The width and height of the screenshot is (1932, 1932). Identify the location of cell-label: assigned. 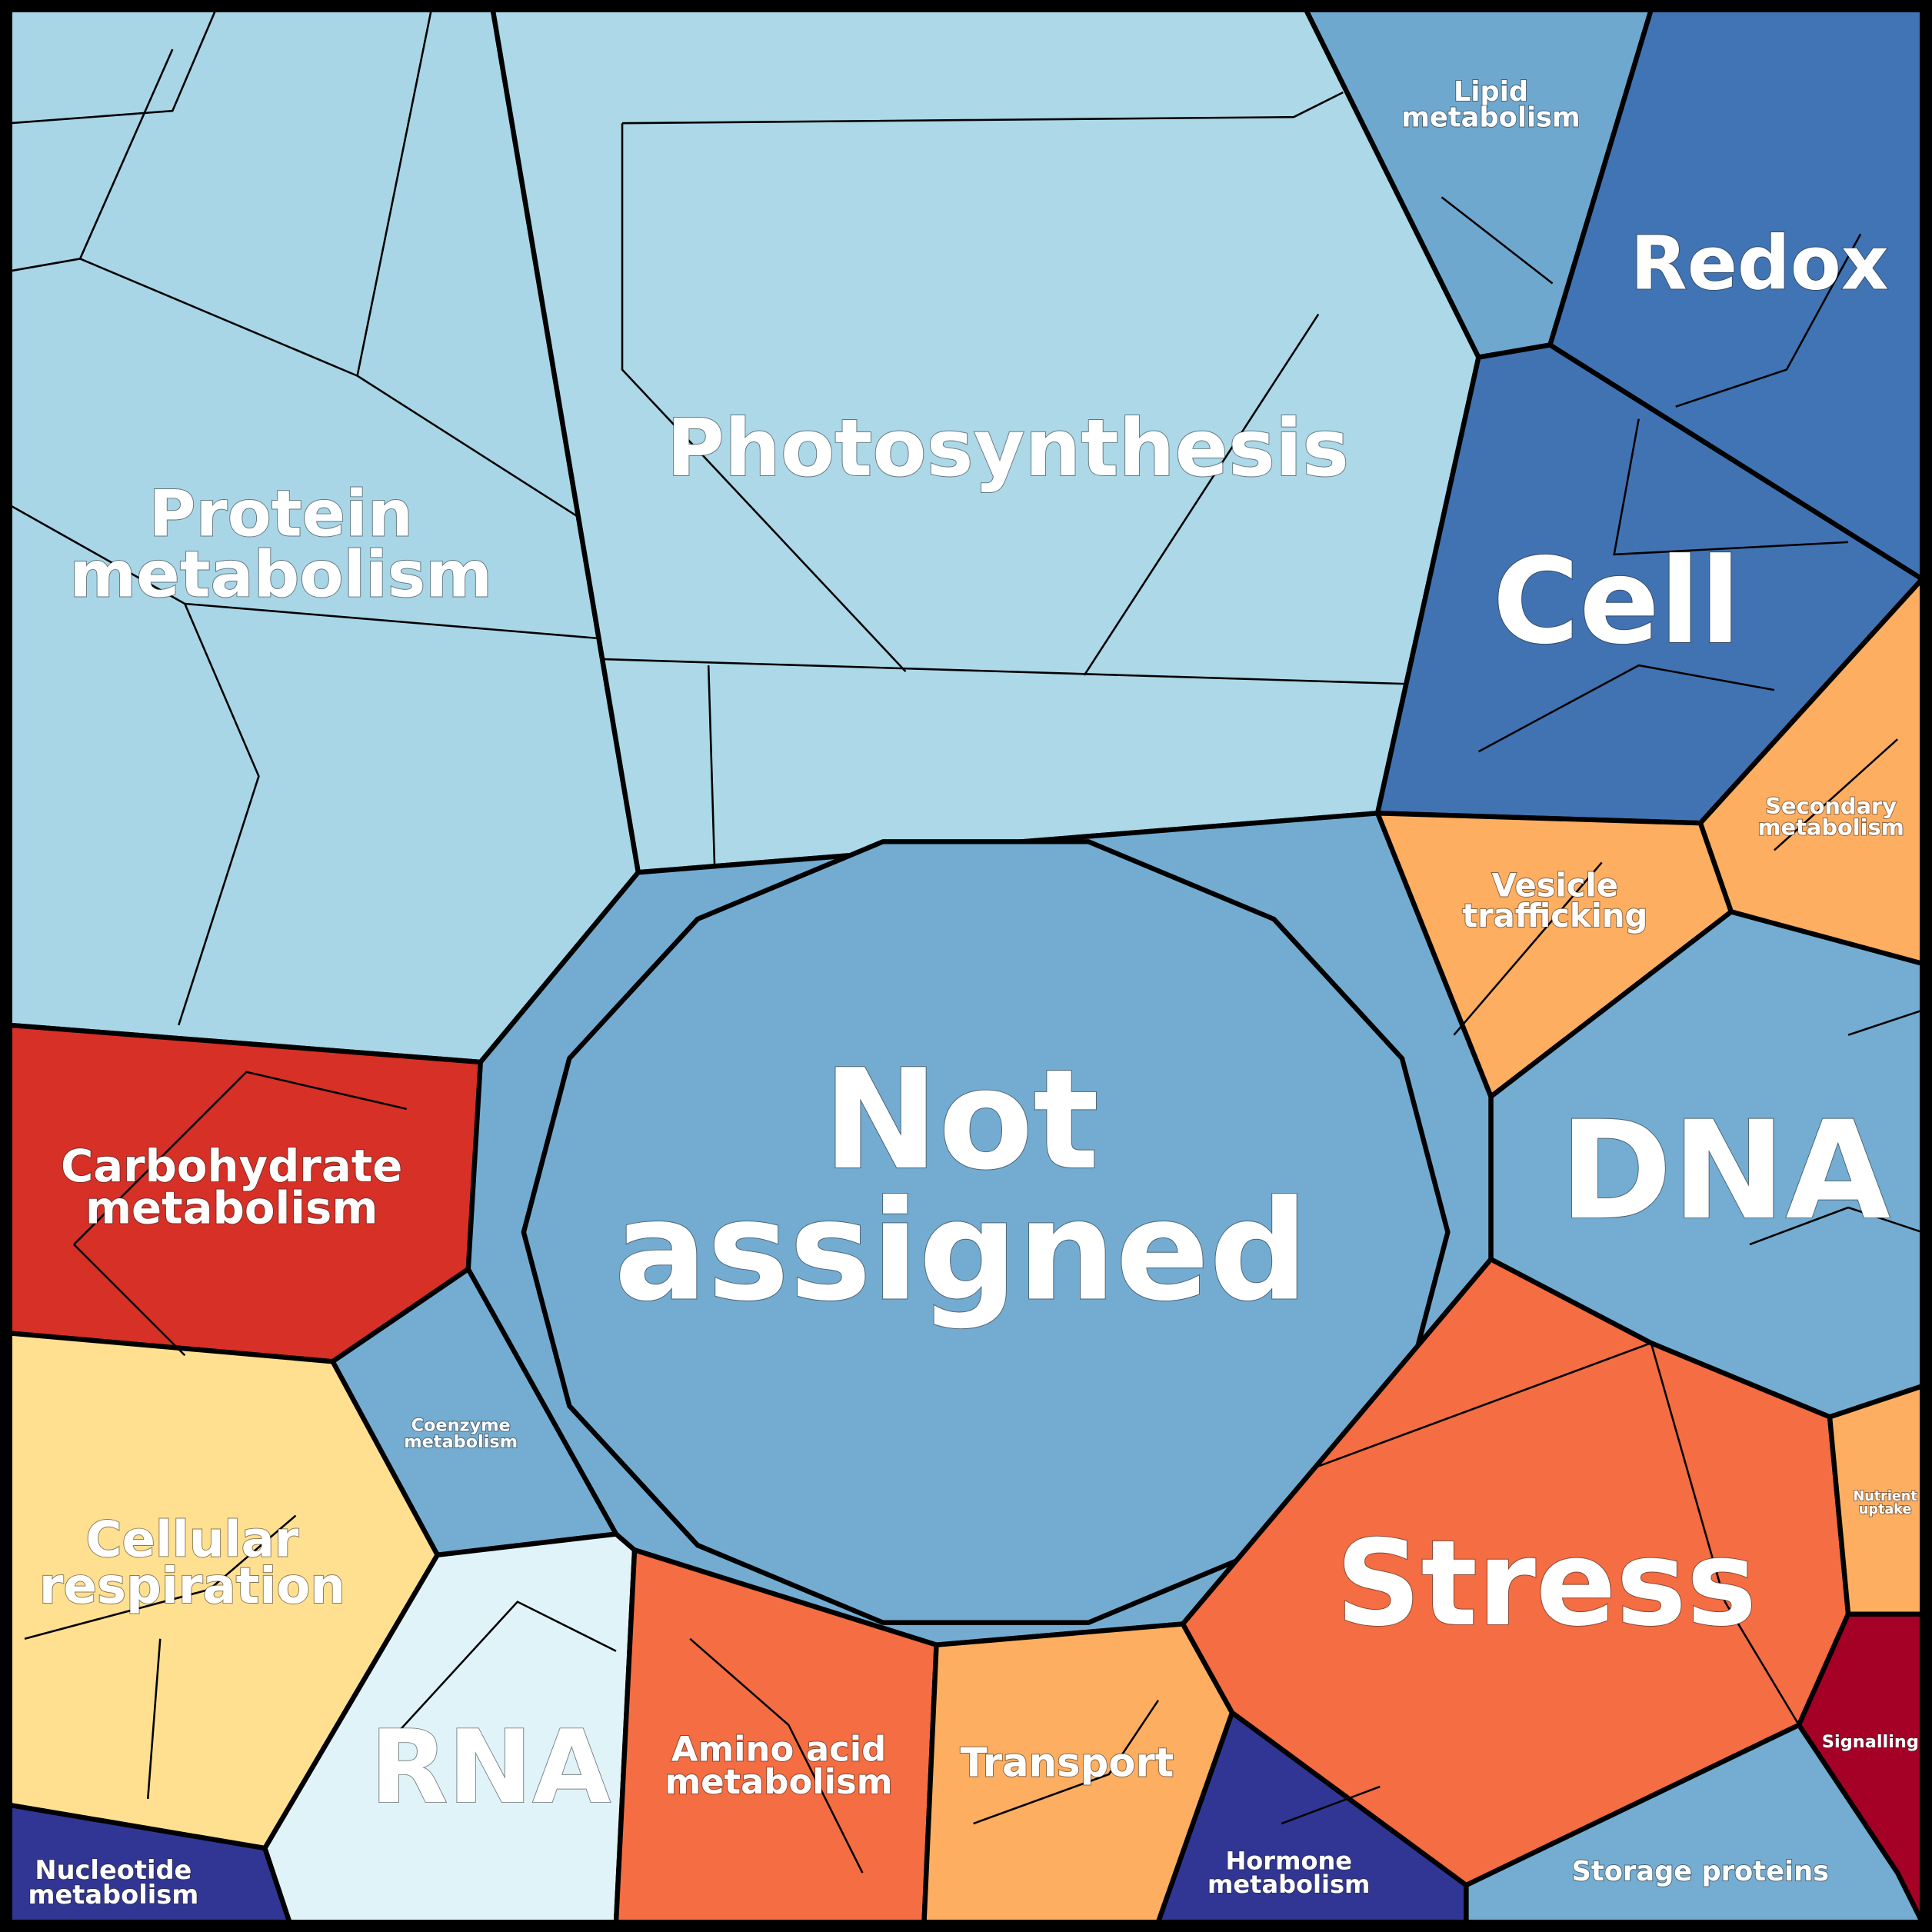
(960, 1251).